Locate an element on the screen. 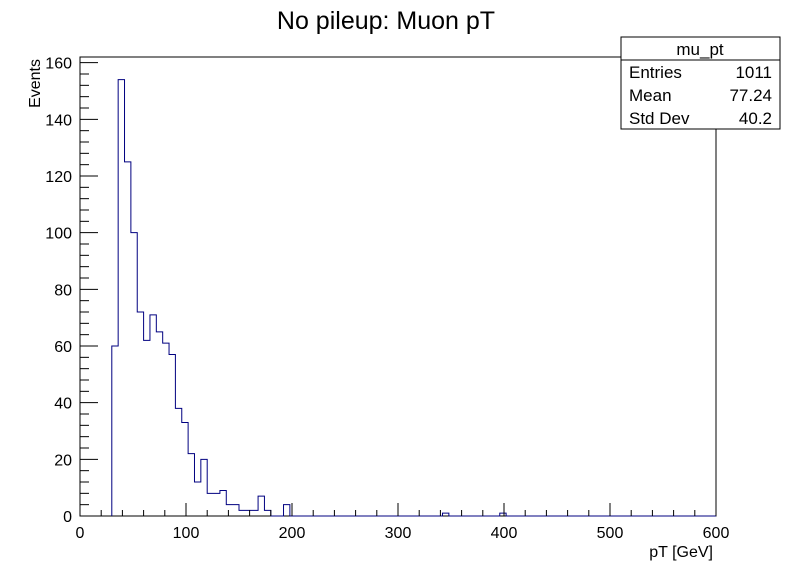 The image size is (796, 572). y-axis-label: Events is located at coordinates (35, 83).